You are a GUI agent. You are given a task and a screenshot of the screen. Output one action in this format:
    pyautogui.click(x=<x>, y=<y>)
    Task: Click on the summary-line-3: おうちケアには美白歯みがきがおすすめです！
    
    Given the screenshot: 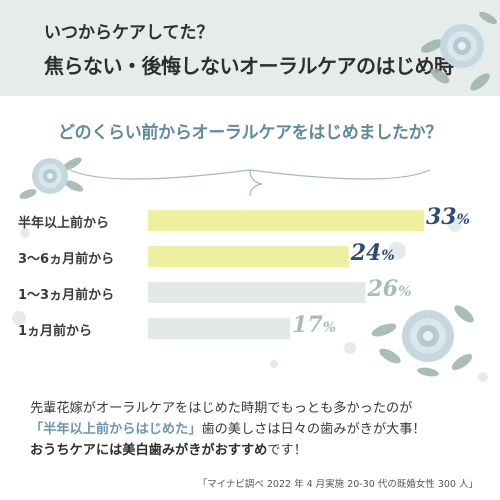 What is the action you would take?
    pyautogui.click(x=255, y=450)
    